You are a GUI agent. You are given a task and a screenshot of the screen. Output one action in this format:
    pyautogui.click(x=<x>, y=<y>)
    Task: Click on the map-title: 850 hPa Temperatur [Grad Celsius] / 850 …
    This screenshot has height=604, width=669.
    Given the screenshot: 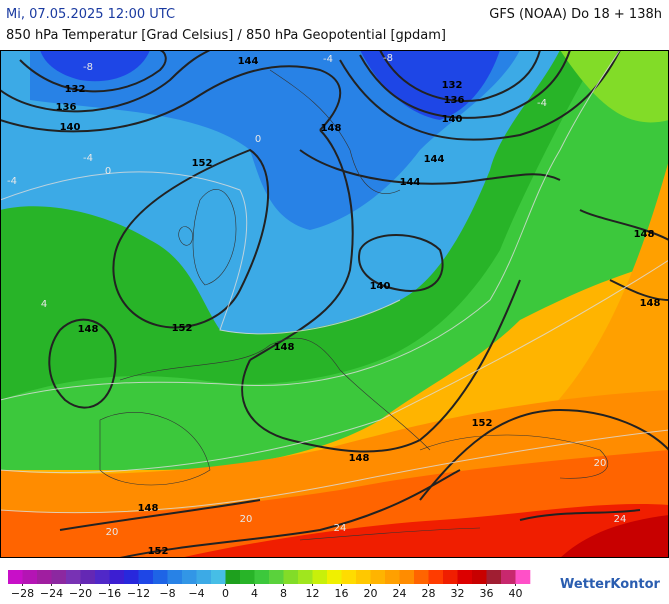 What is the action you would take?
    pyautogui.click(x=226, y=35)
    